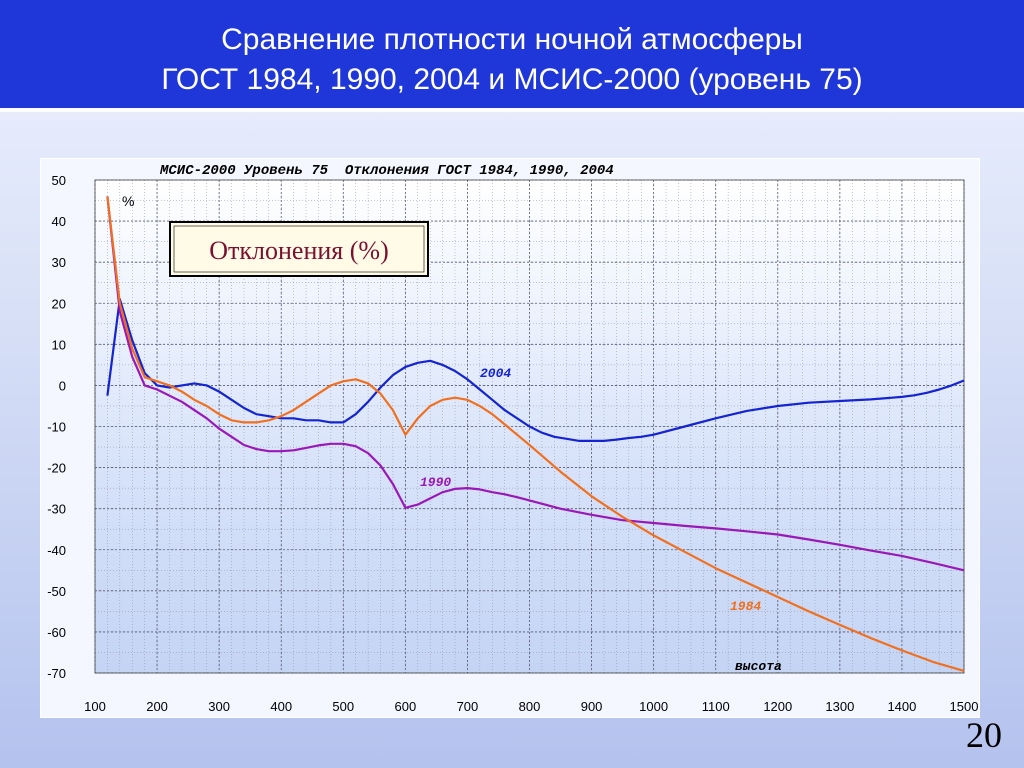 The height and width of the screenshot is (768, 1024). What do you see at coordinates (56, 591) in the screenshot?
I see `y-tick-label: -50` at bounding box center [56, 591].